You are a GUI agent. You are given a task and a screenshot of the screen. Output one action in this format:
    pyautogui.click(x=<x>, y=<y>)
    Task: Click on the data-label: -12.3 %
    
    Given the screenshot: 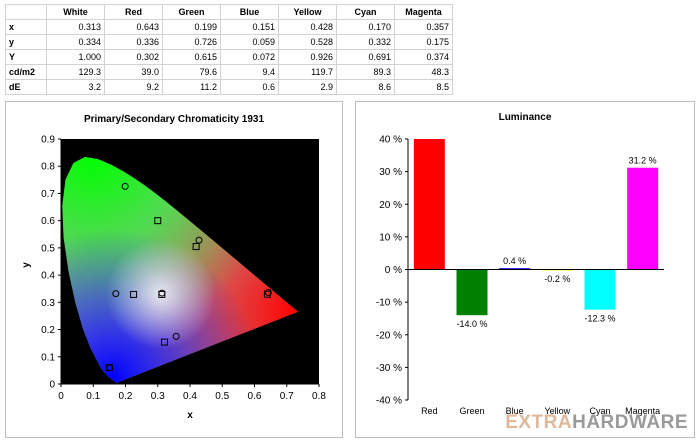 What is the action you would take?
    pyautogui.click(x=599, y=319)
    